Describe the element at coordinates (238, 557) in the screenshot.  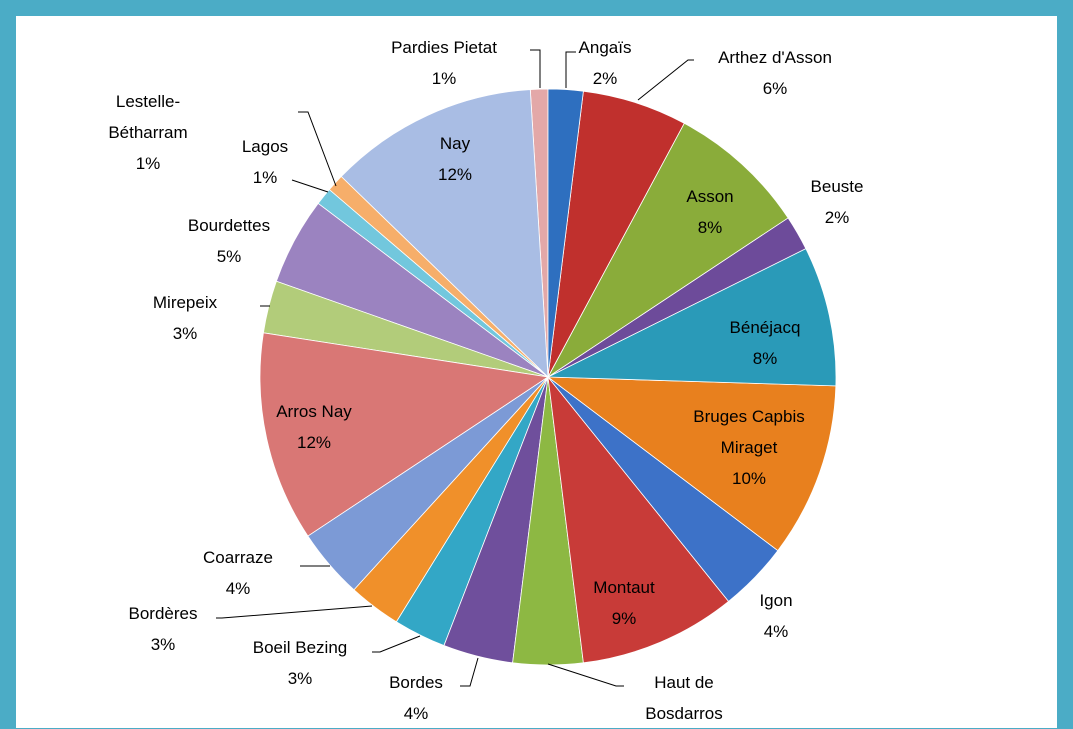
I see `category-label: Coarraze` at that location.